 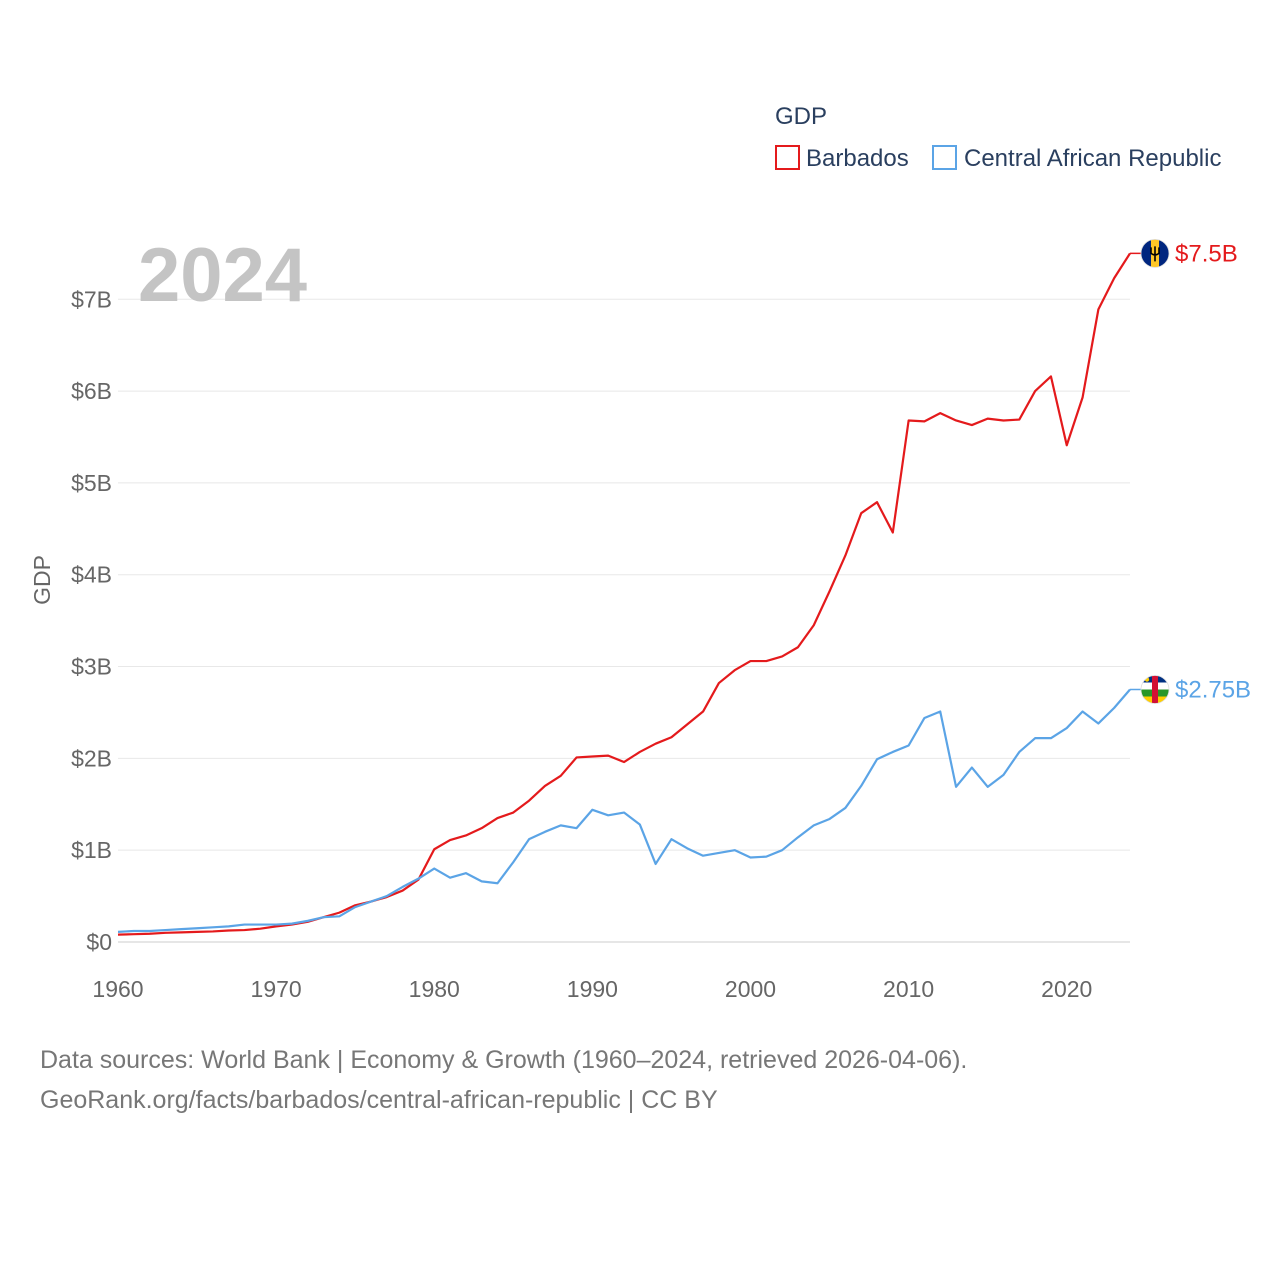 I want to click on legend-item-barbados: Barbados, so click(x=842, y=158).